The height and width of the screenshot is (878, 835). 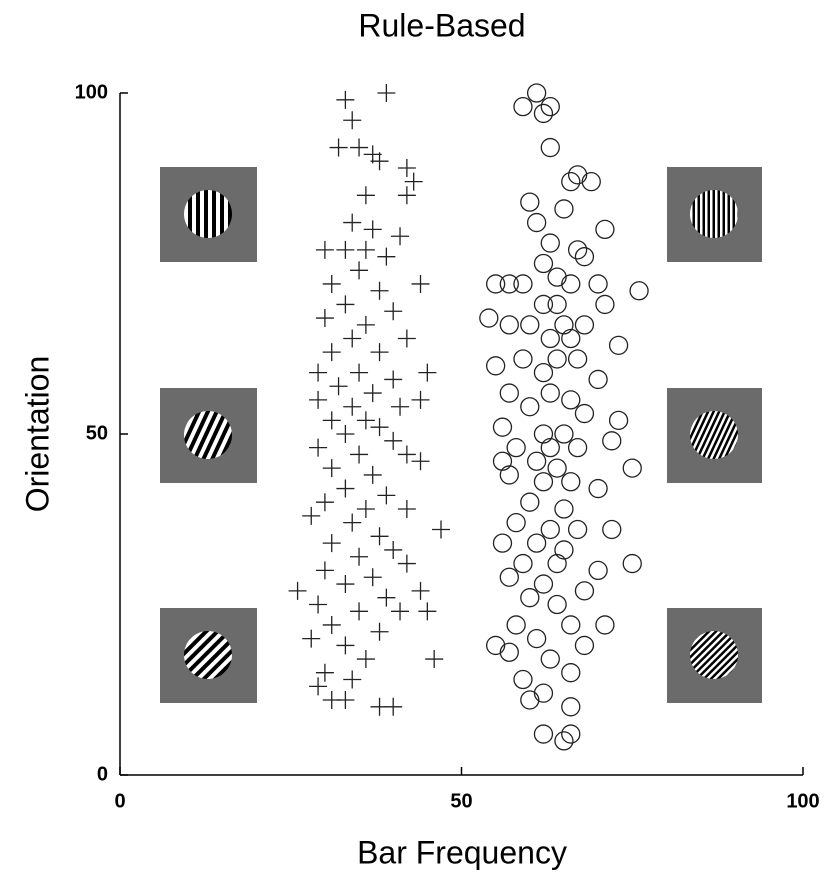 What do you see at coordinates (97, 433) in the screenshot?
I see `y-tick-label: 50` at bounding box center [97, 433].